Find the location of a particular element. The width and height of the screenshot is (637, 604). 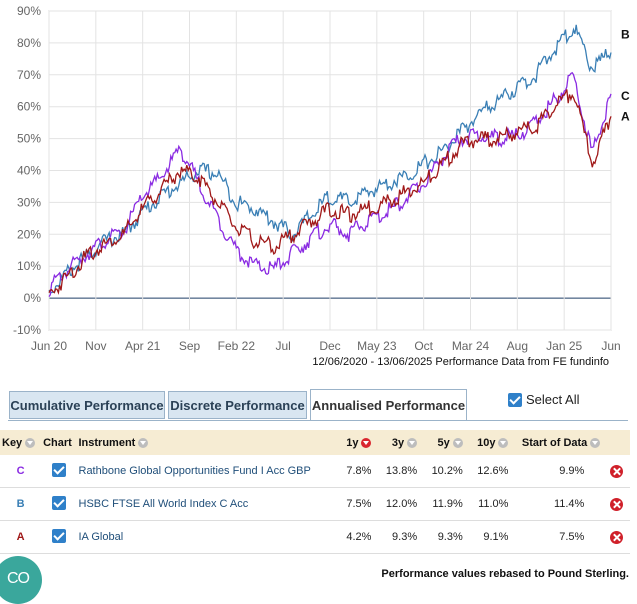

col-chart: Chart is located at coordinates (59, 442).